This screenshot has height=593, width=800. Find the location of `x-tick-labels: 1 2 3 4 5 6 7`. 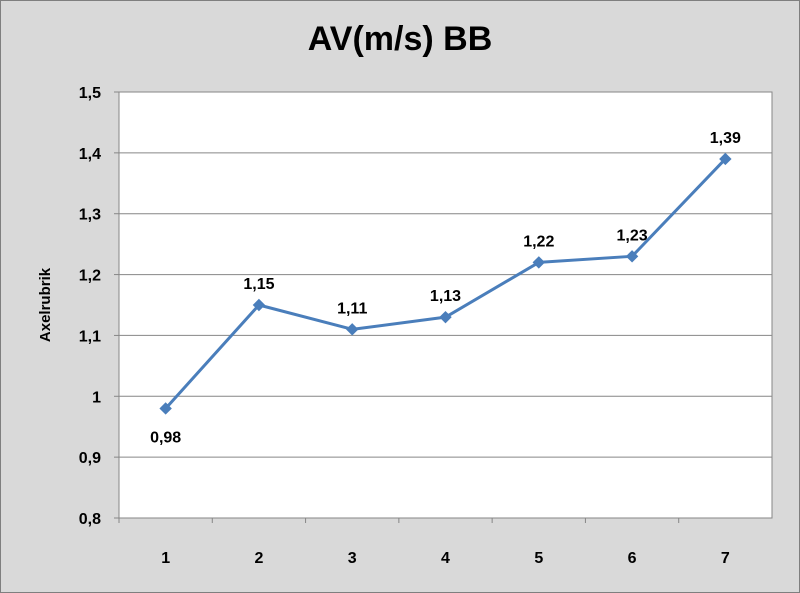

x-tick-labels: 1 2 3 4 5 6 7 is located at coordinates (445, 558).